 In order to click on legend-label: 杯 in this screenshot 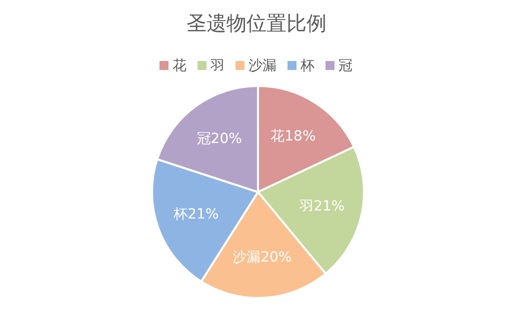, I will do `click(307, 66)`.